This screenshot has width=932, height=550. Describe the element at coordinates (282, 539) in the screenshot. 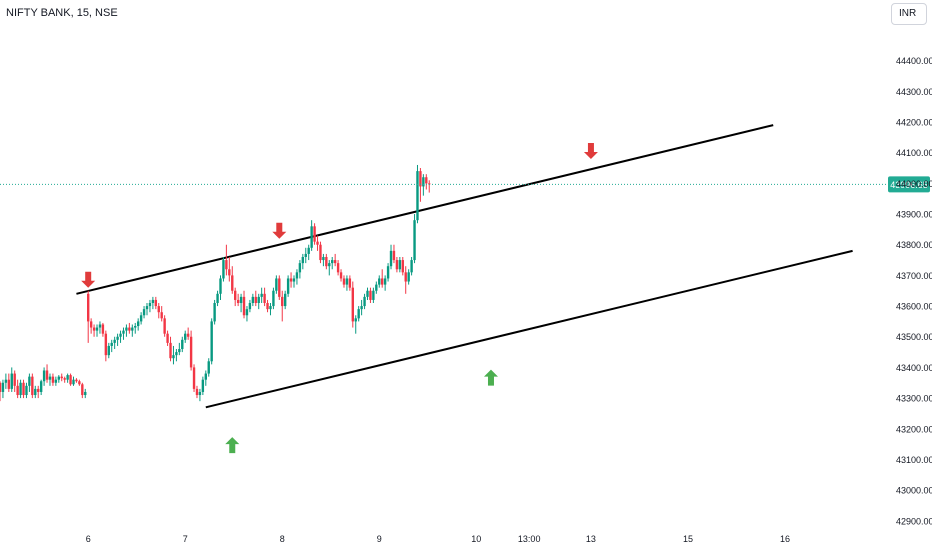

I see `time-tick-label: 8` at that location.